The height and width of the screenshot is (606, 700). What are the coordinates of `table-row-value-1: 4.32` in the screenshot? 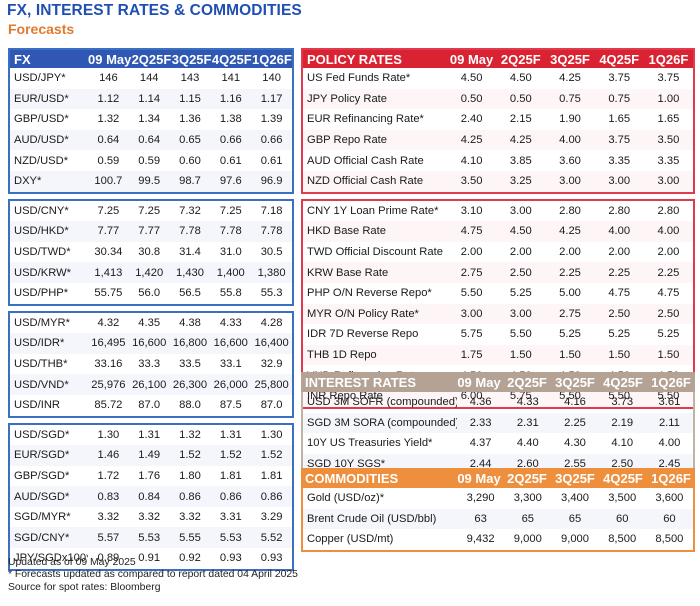 It's located at (108, 322).